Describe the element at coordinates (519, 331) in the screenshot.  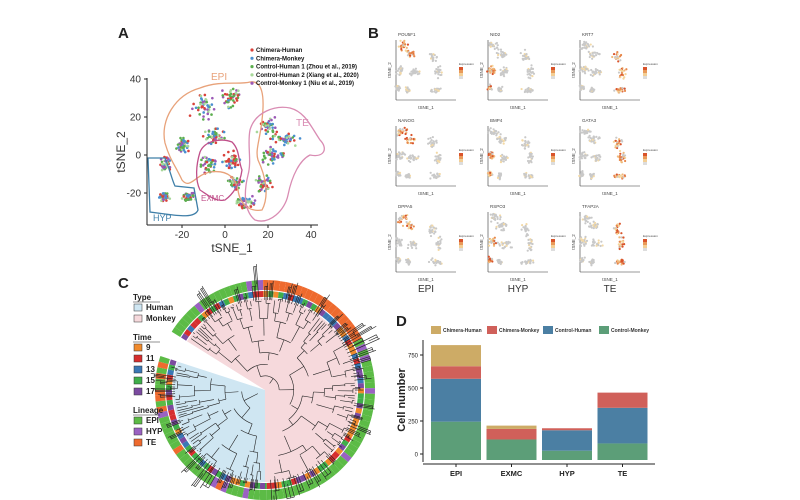
I see `legend-label: Chimera-Monkey` at that location.